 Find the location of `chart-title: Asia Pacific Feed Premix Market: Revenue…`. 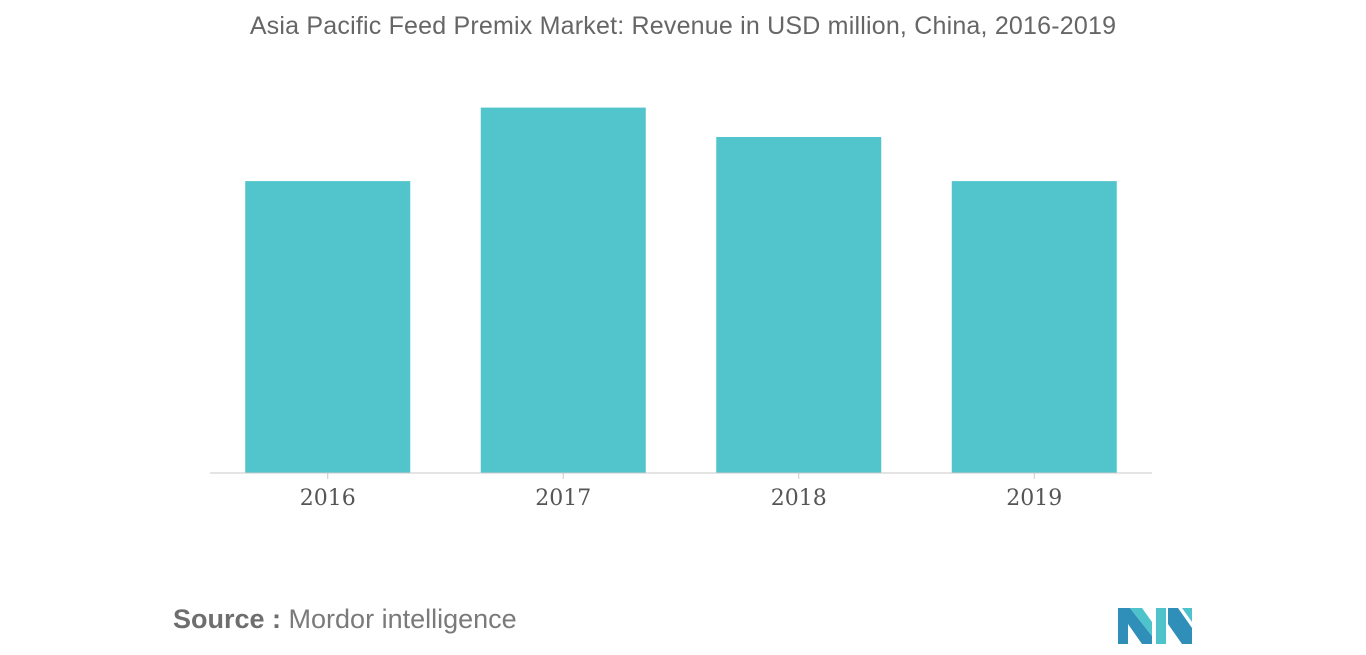

chart-title: Asia Pacific Feed Premix Market: Revenue… is located at coordinates (683, 26).